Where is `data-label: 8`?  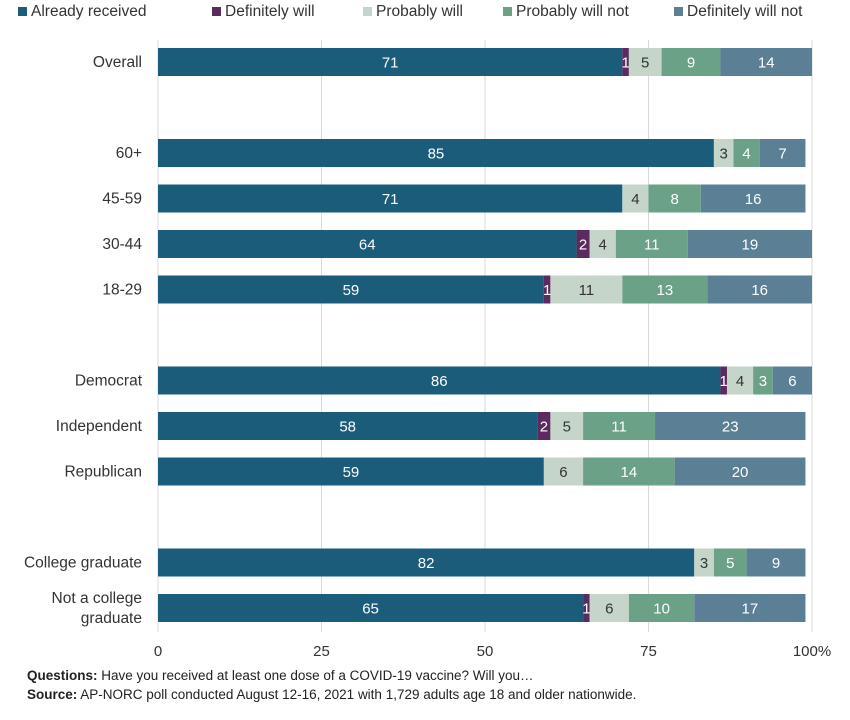
data-label: 8 is located at coordinates (674, 199).